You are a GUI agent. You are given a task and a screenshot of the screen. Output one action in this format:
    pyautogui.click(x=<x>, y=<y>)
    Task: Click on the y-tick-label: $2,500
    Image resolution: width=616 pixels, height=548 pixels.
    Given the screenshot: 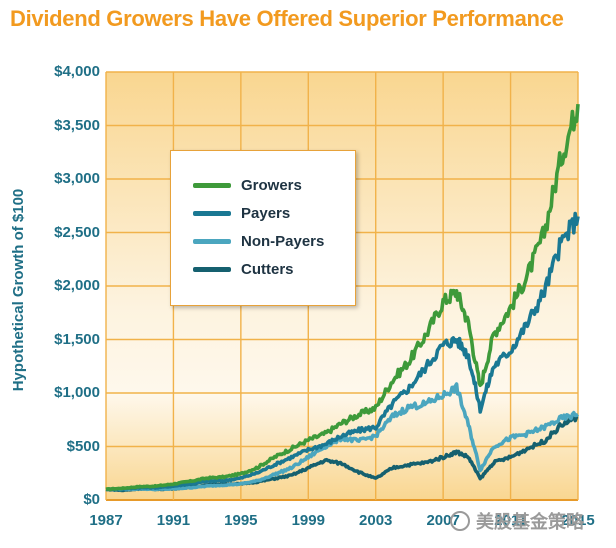 What is the action you would take?
    pyautogui.click(x=77, y=232)
    